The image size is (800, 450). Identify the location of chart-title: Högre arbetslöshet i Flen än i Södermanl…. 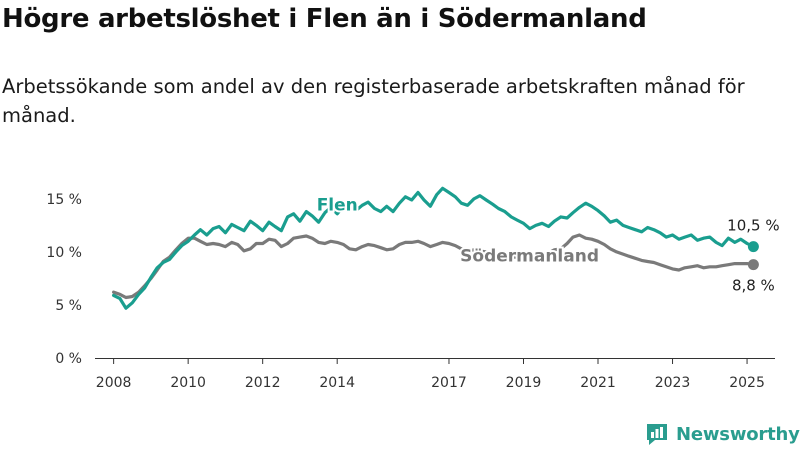
(324, 19).